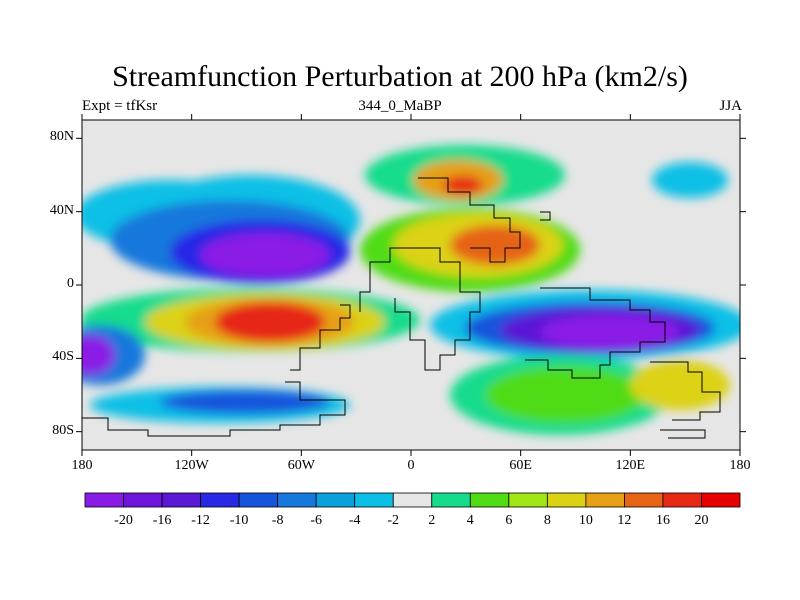  Describe the element at coordinates (547, 520) in the screenshot. I see `legend-label: 8` at that location.